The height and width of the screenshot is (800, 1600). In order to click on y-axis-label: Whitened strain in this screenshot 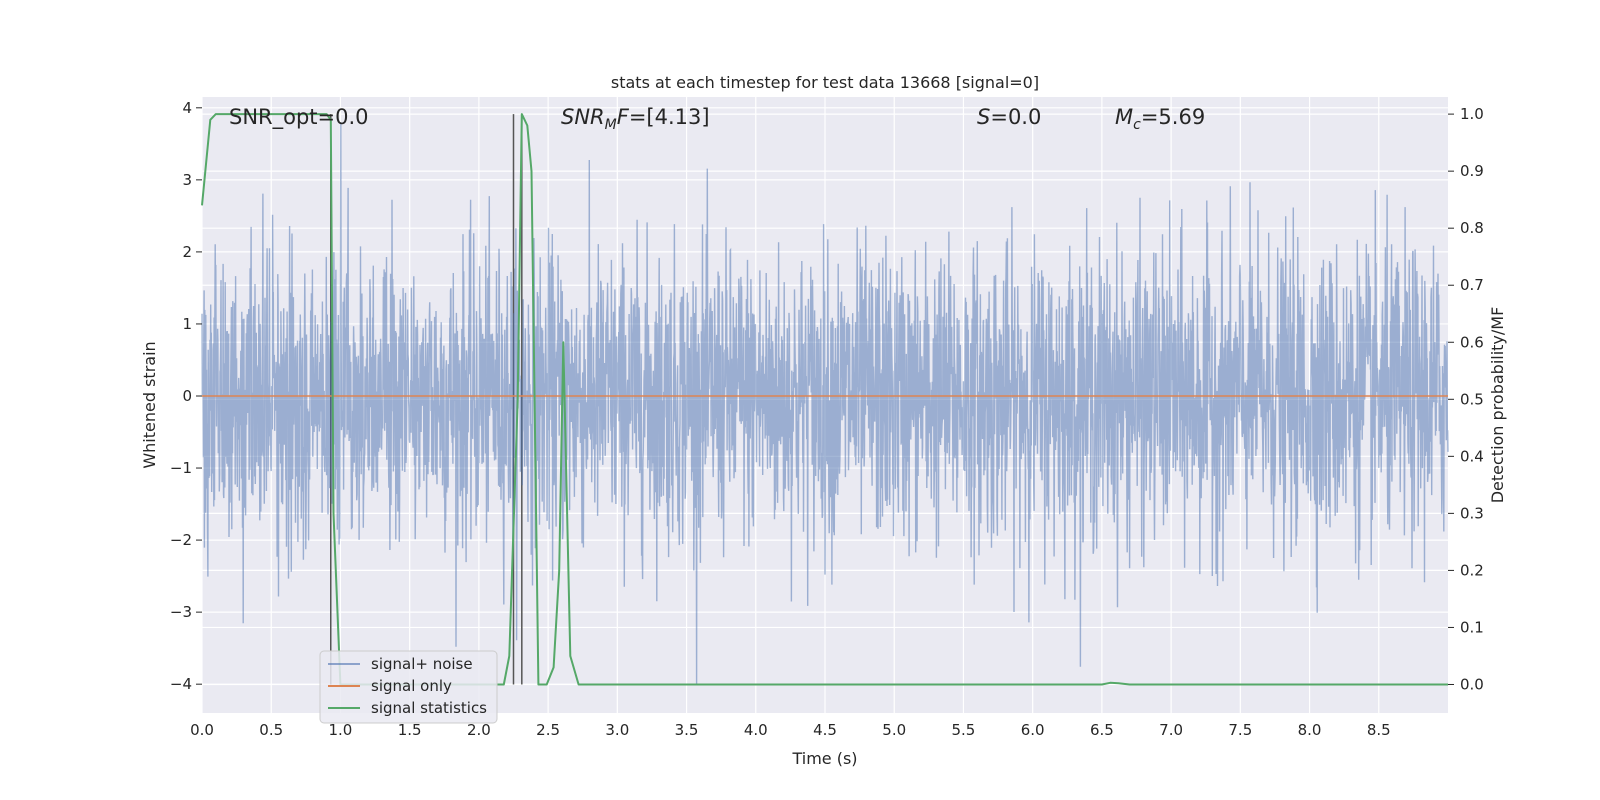, I will do `click(149, 404)`.